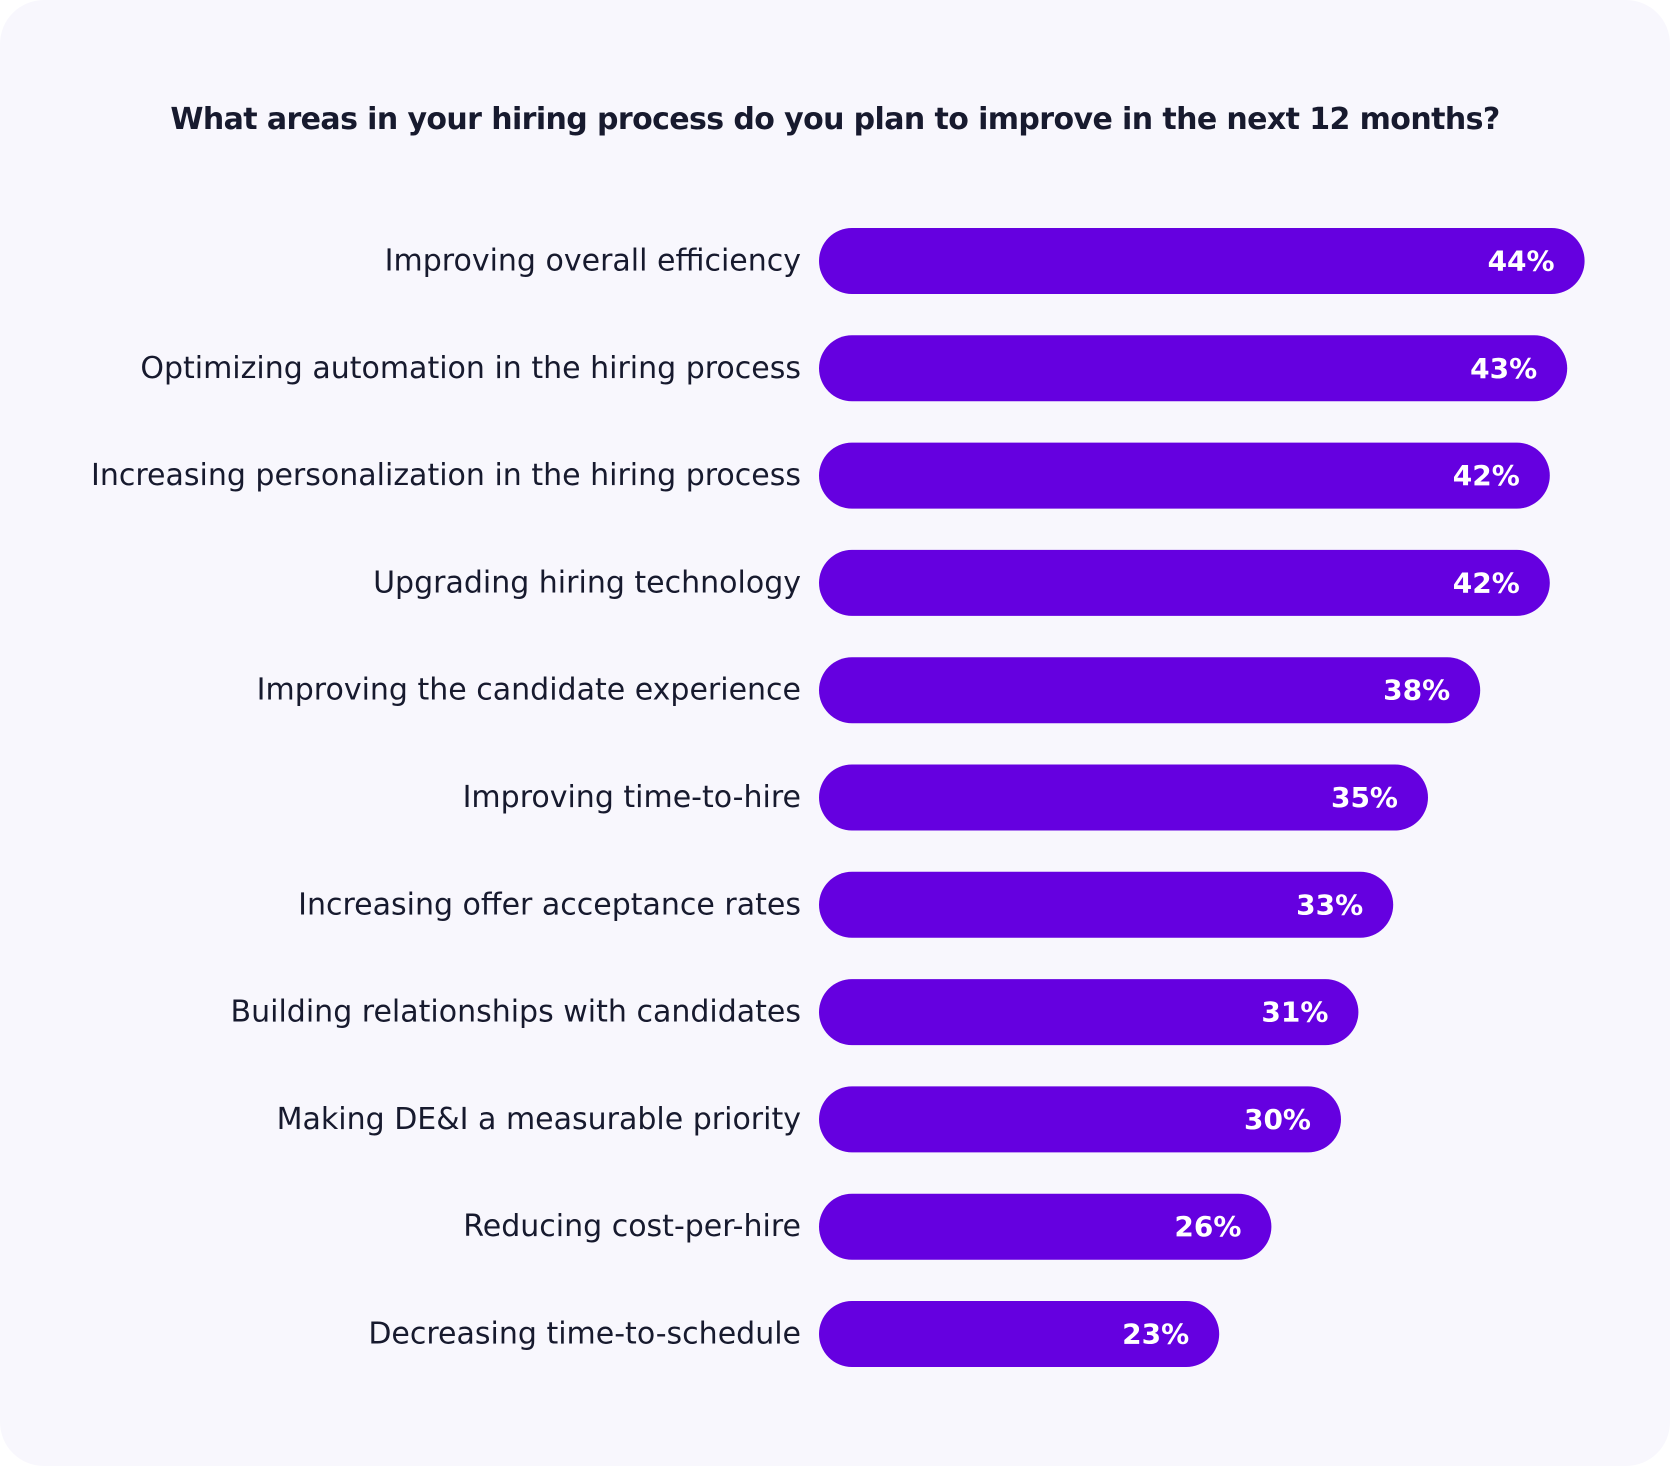  What do you see at coordinates (1294, 1012) in the screenshot?
I see `value-label: 31%` at bounding box center [1294, 1012].